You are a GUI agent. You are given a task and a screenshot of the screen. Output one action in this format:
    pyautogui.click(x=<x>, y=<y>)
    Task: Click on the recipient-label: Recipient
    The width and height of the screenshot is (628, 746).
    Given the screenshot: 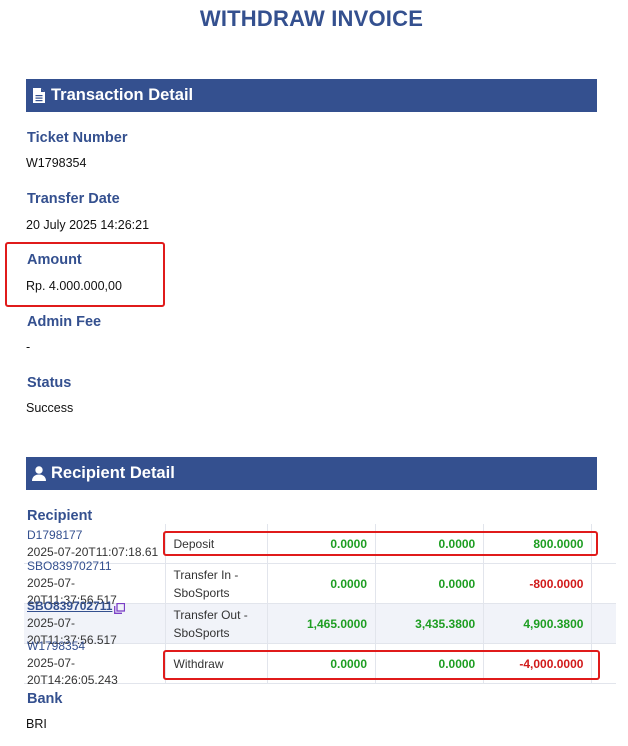 What is the action you would take?
    pyautogui.click(x=60, y=516)
    